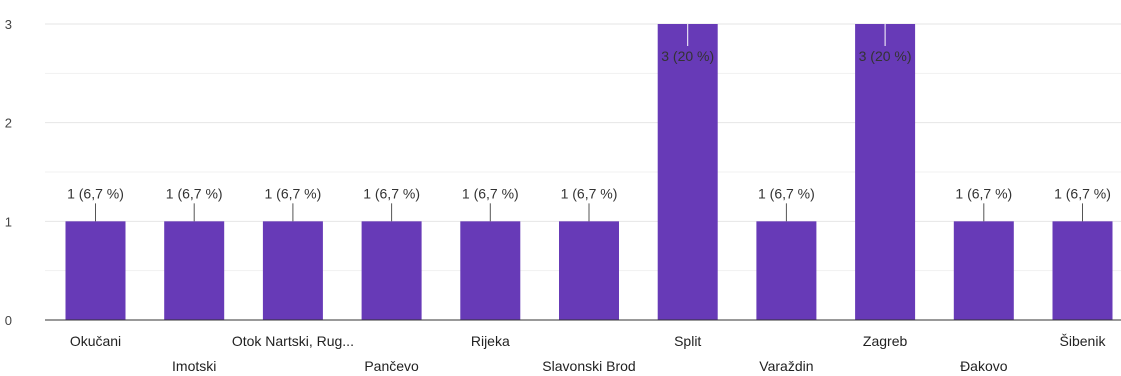 The image size is (1121, 376). Describe the element at coordinates (588, 366) in the screenshot. I see `x-category-label: Slavonski Brod` at that location.